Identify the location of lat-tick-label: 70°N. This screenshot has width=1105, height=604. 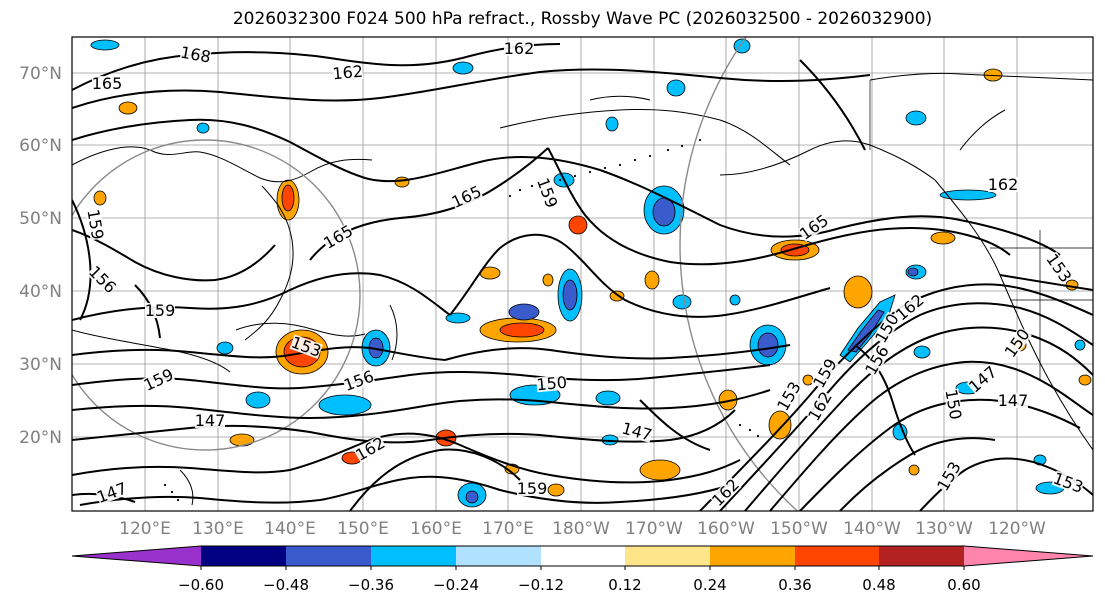
(40, 74).